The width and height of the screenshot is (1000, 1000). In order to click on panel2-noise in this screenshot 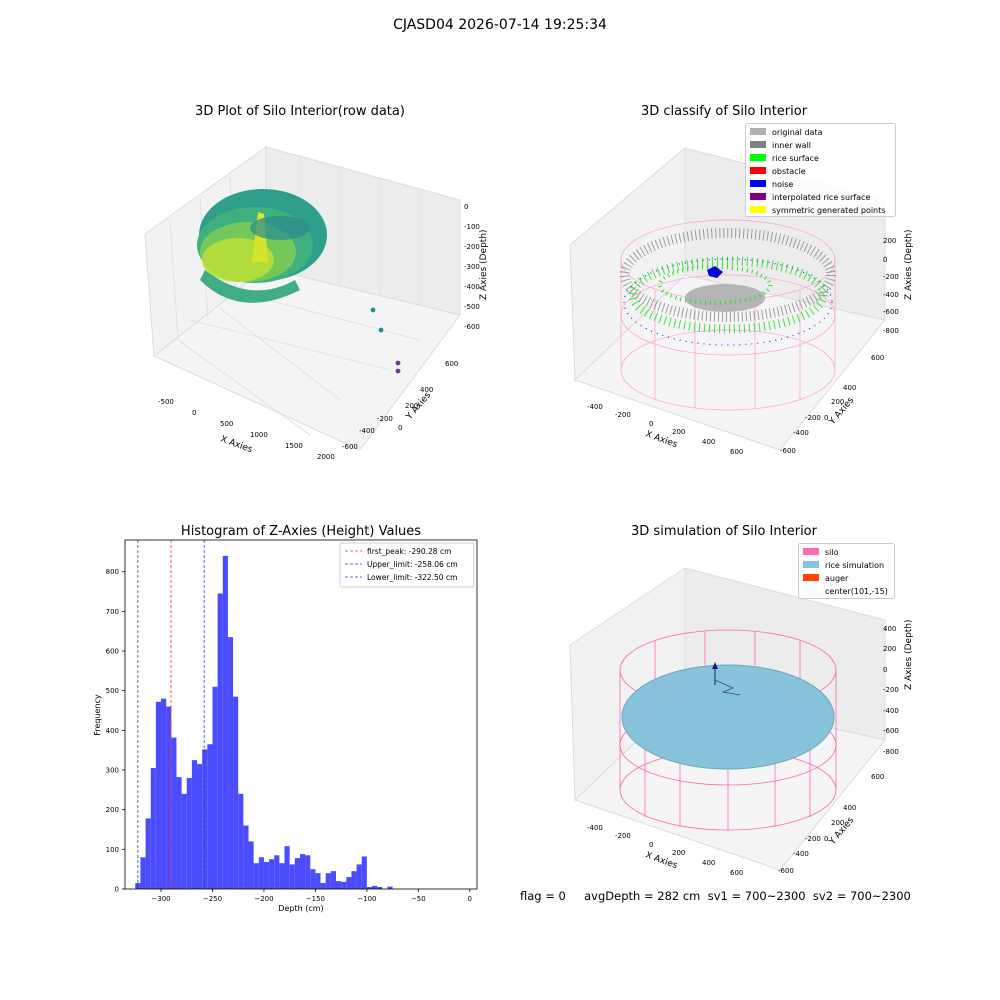, I will do `click(728, 302)`.